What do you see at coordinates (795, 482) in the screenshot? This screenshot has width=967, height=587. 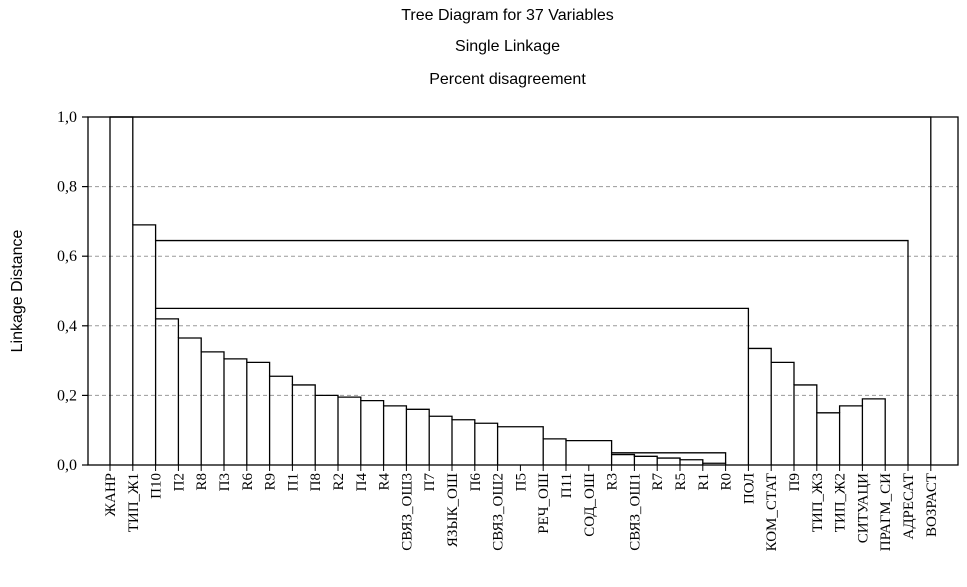 I see `leaf-label: П9` at bounding box center [795, 482].